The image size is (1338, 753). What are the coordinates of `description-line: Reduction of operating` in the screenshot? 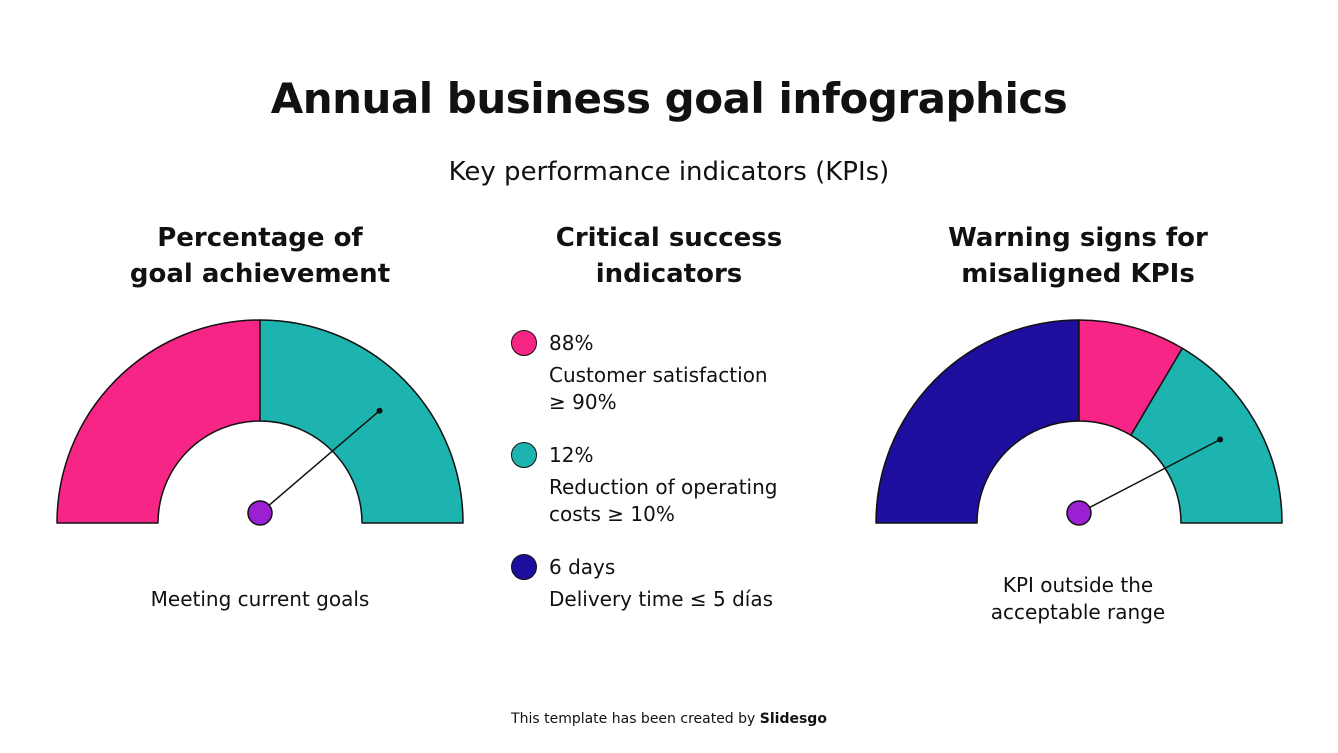 It's located at (663, 487).